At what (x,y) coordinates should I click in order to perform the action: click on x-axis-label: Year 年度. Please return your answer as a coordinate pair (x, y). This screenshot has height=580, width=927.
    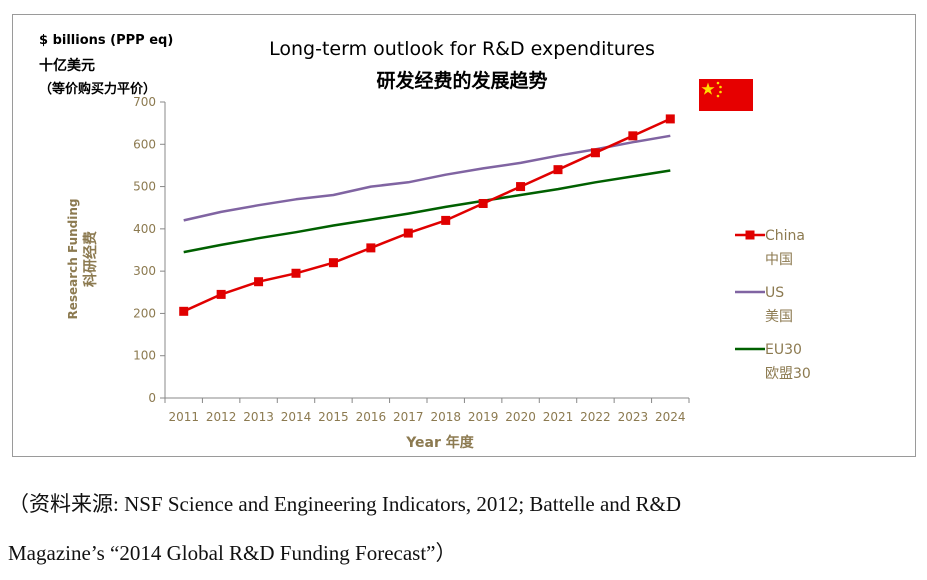
    Looking at the image, I should click on (440, 442).